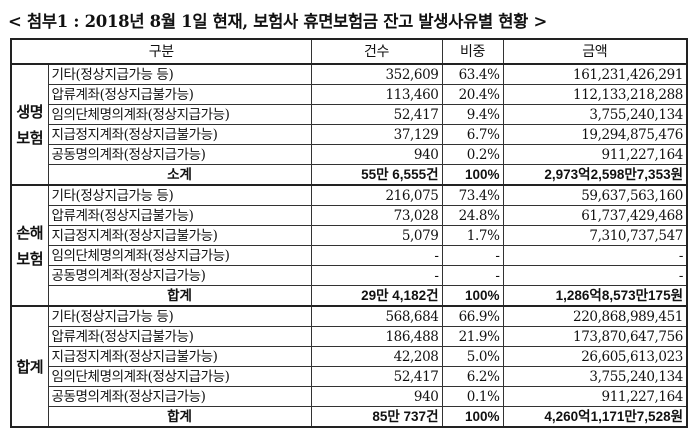 The width and height of the screenshot is (700, 428). What do you see at coordinates (29, 366) in the screenshot?
I see `group-label: 합계` at bounding box center [29, 366].